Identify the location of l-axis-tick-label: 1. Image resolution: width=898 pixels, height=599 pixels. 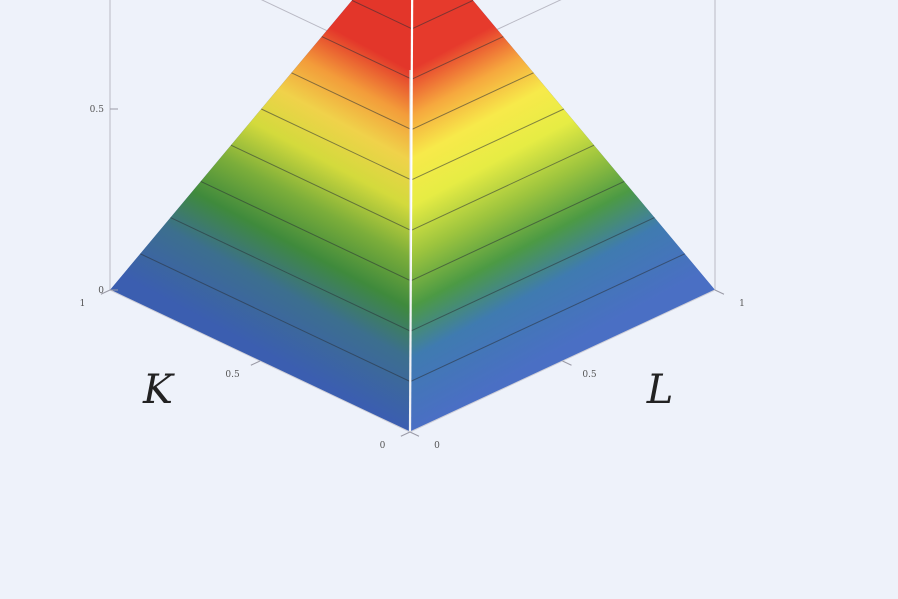
(742, 304).